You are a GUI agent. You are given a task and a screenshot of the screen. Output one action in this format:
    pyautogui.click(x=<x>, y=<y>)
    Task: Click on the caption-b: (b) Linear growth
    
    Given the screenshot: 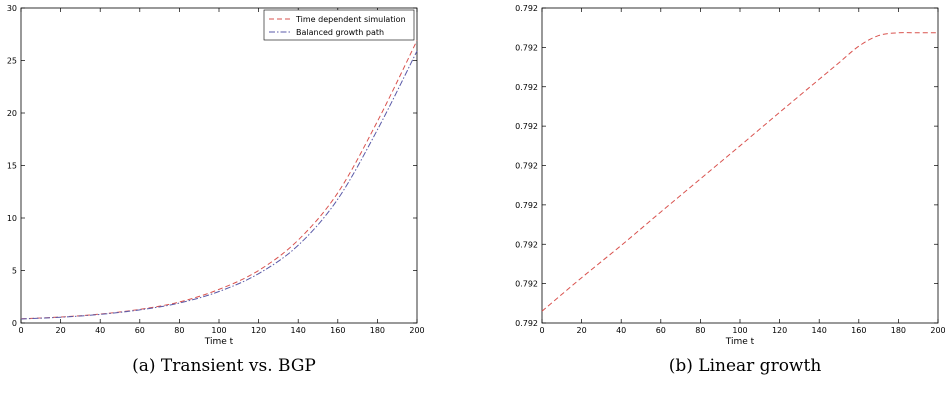 What is the action you would take?
    pyautogui.click(x=745, y=366)
    